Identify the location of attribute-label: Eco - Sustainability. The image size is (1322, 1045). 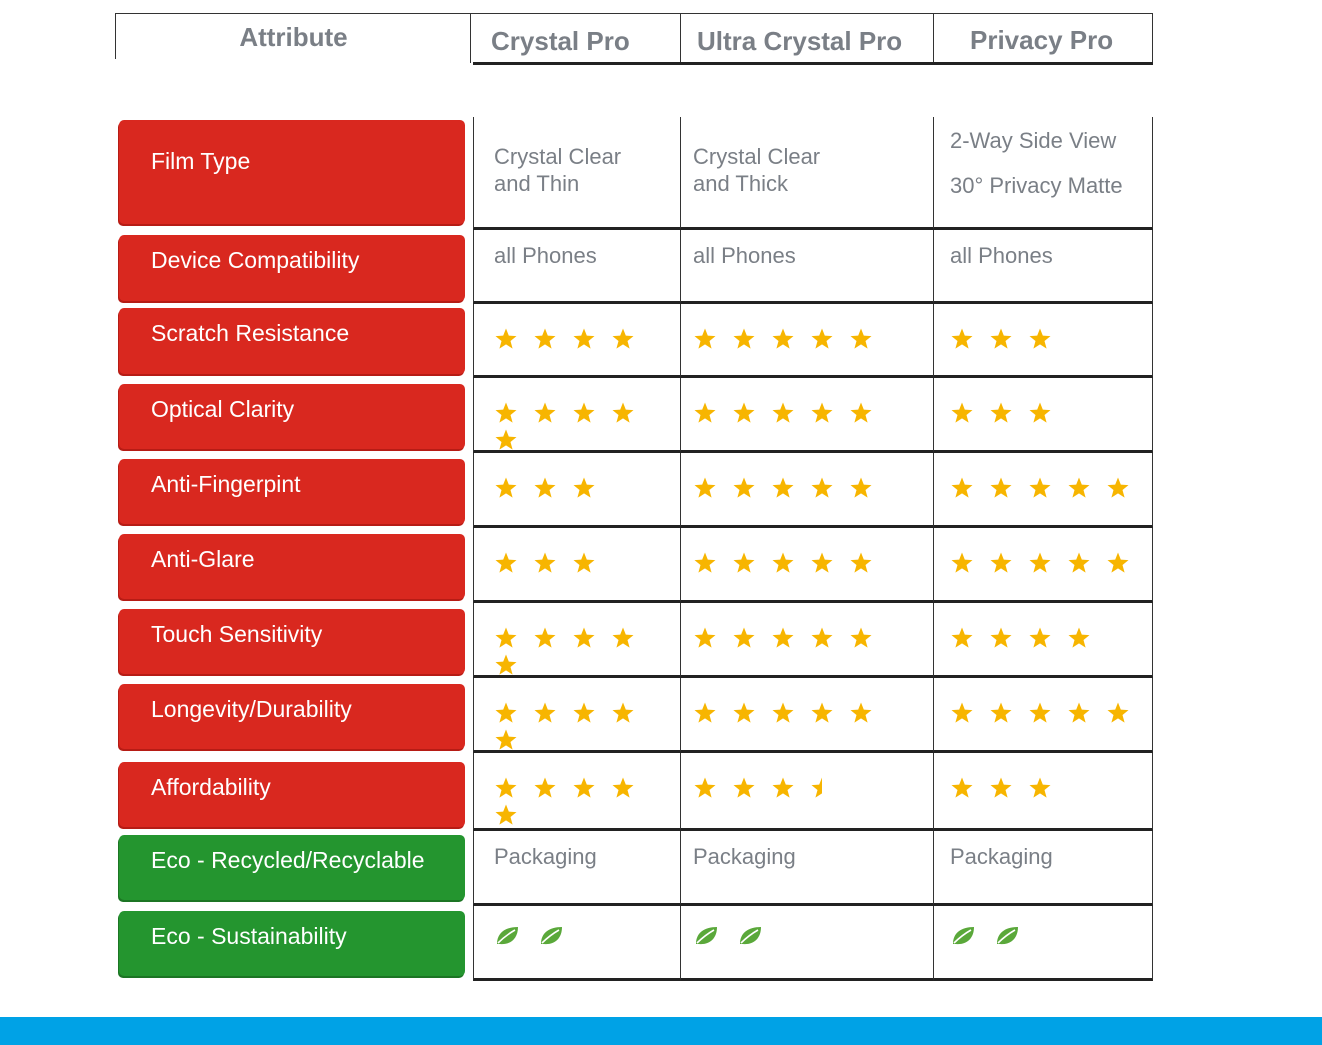
(292, 943).